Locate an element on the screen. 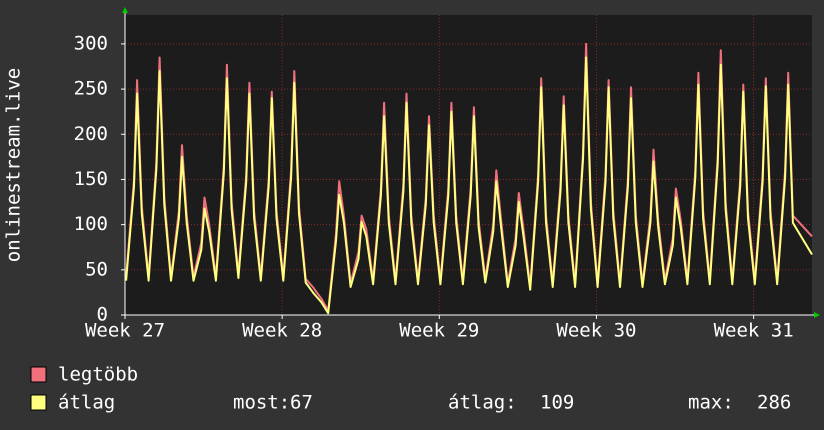 This screenshot has height=430, width=824. y-tick-label: 250 is located at coordinates (91, 89).